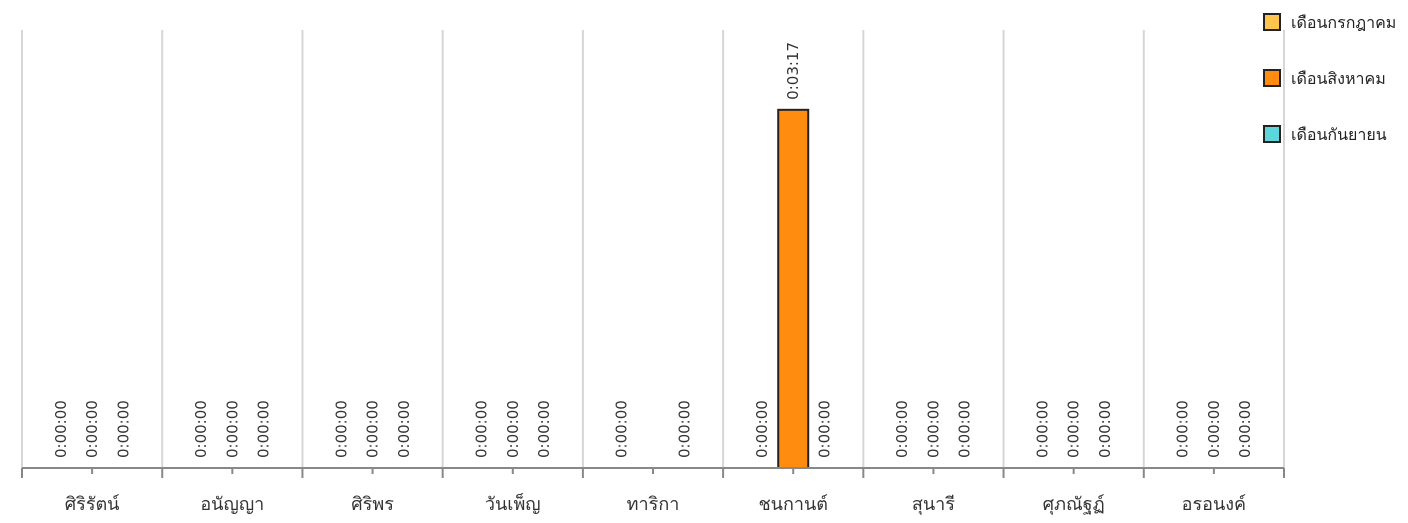  Describe the element at coordinates (933, 504) in the screenshot. I see `category-label: สุนารี` at that location.